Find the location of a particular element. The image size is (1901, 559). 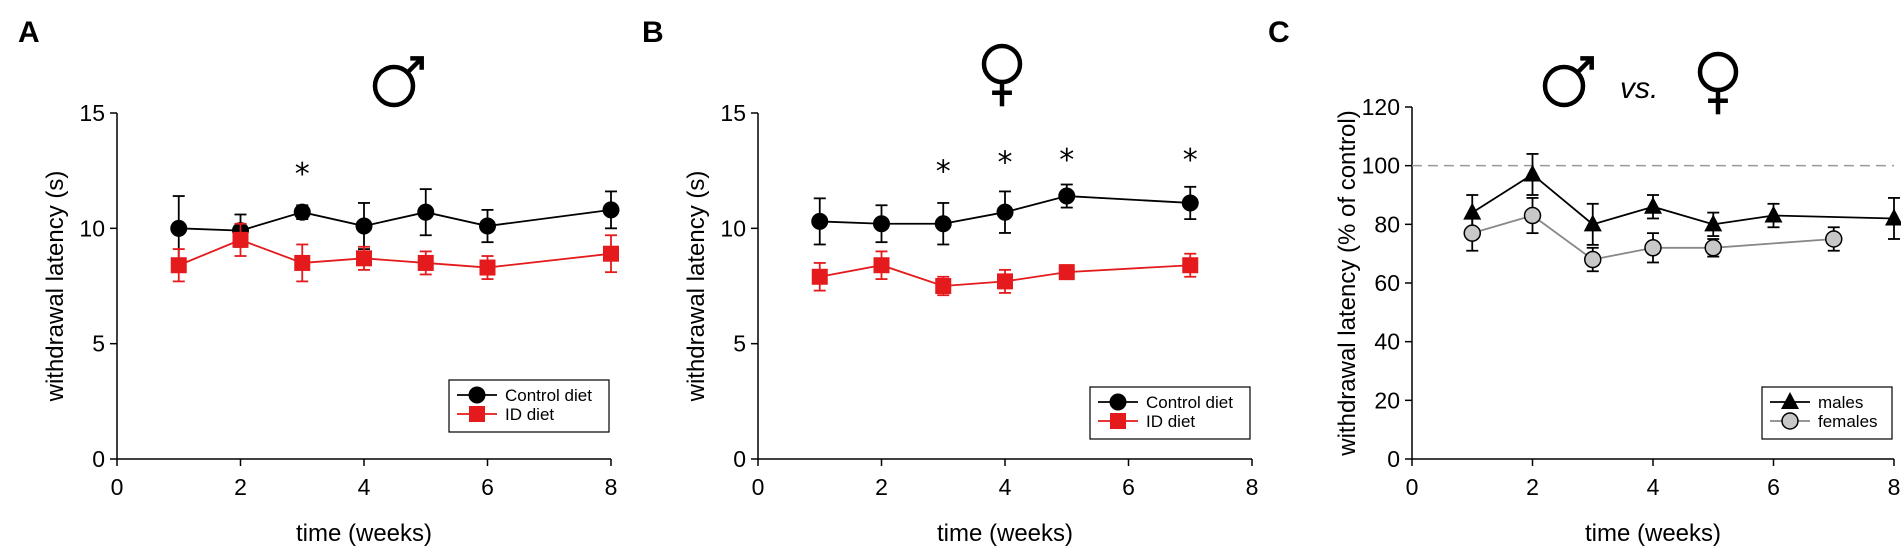

y-axis-title: withdrawal latency (% of control) is located at coordinates (1347, 283).